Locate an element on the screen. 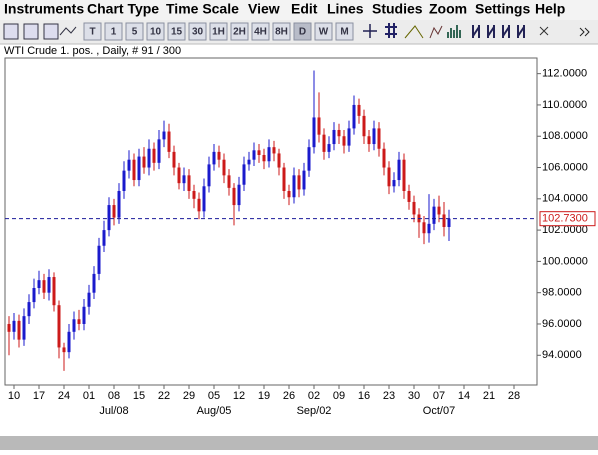  x-tick-label: 23 is located at coordinates (389, 396).